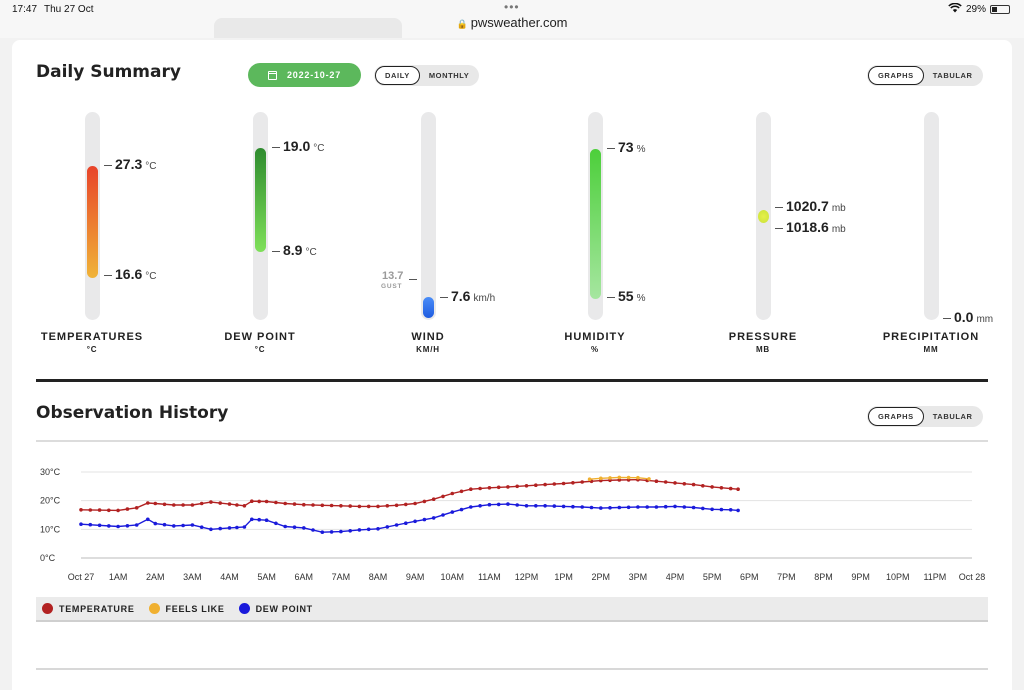 The height and width of the screenshot is (690, 1024). What do you see at coordinates (341, 577) in the screenshot?
I see `x-tick-label: 7AM` at bounding box center [341, 577].